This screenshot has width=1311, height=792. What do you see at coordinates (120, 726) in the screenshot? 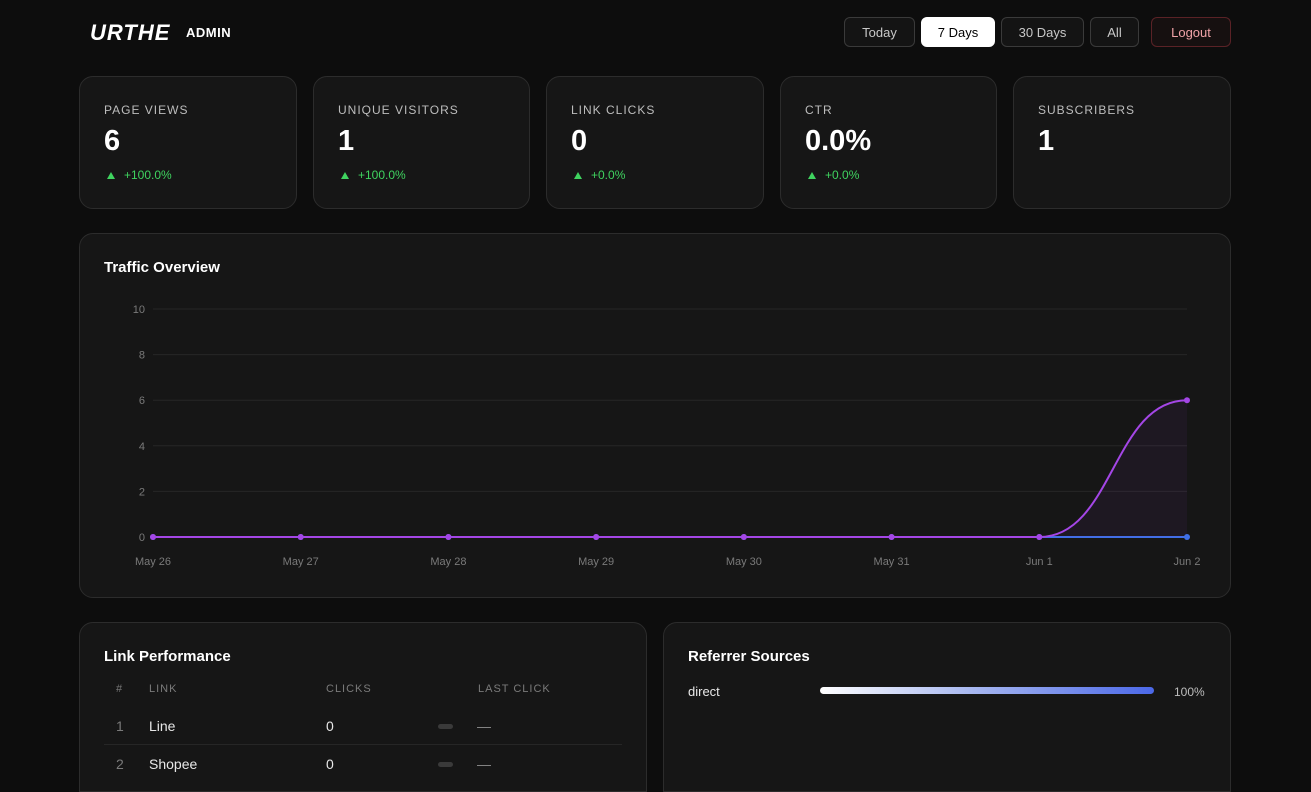
I see `row-number: 1` at bounding box center [120, 726].